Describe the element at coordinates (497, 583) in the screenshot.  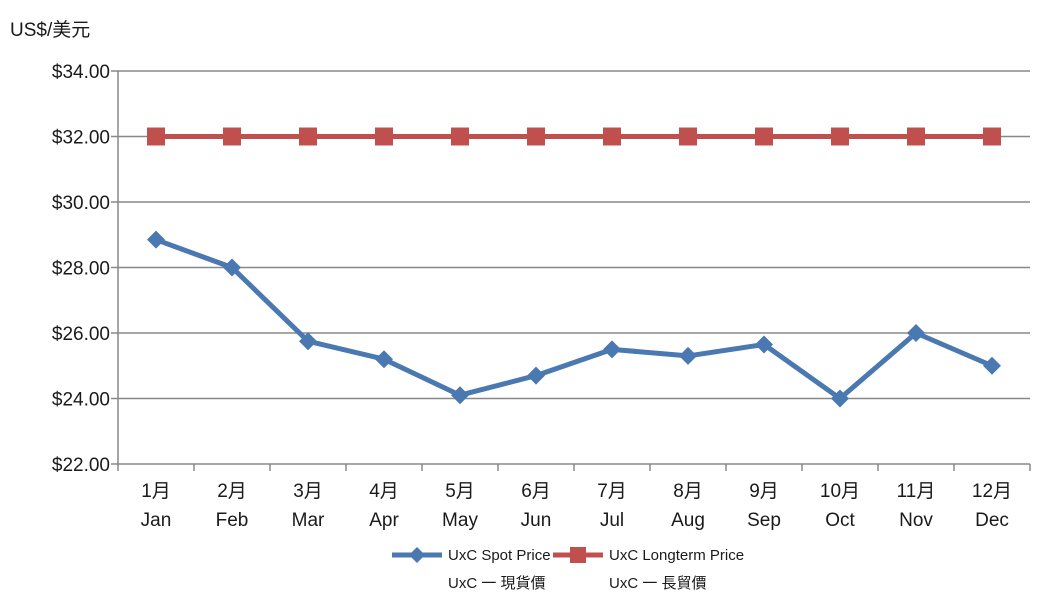
I see `legend-label-zh: UxC 一 現貨價` at that location.